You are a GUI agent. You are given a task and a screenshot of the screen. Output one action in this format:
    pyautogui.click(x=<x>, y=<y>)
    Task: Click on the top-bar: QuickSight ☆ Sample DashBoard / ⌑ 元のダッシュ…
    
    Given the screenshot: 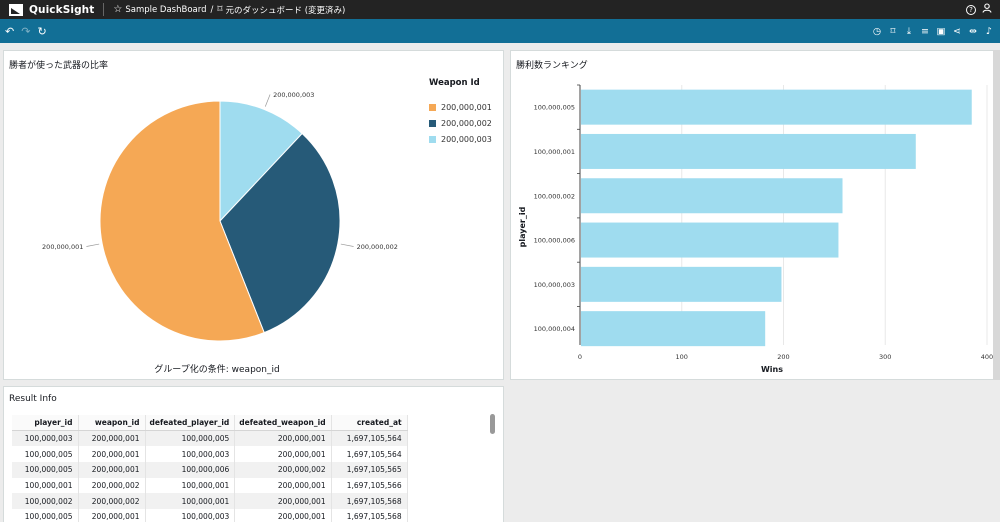 What is the action you would take?
    pyautogui.click(x=500, y=9)
    